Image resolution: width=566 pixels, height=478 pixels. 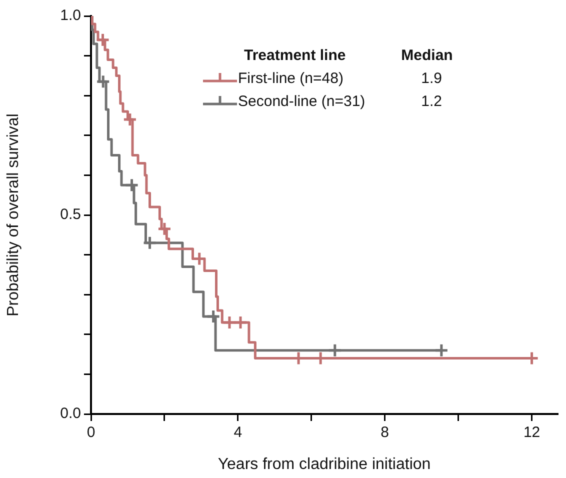 What do you see at coordinates (302, 102) in the screenshot?
I see `legend-label: Second-line (n=31)` at bounding box center [302, 102].